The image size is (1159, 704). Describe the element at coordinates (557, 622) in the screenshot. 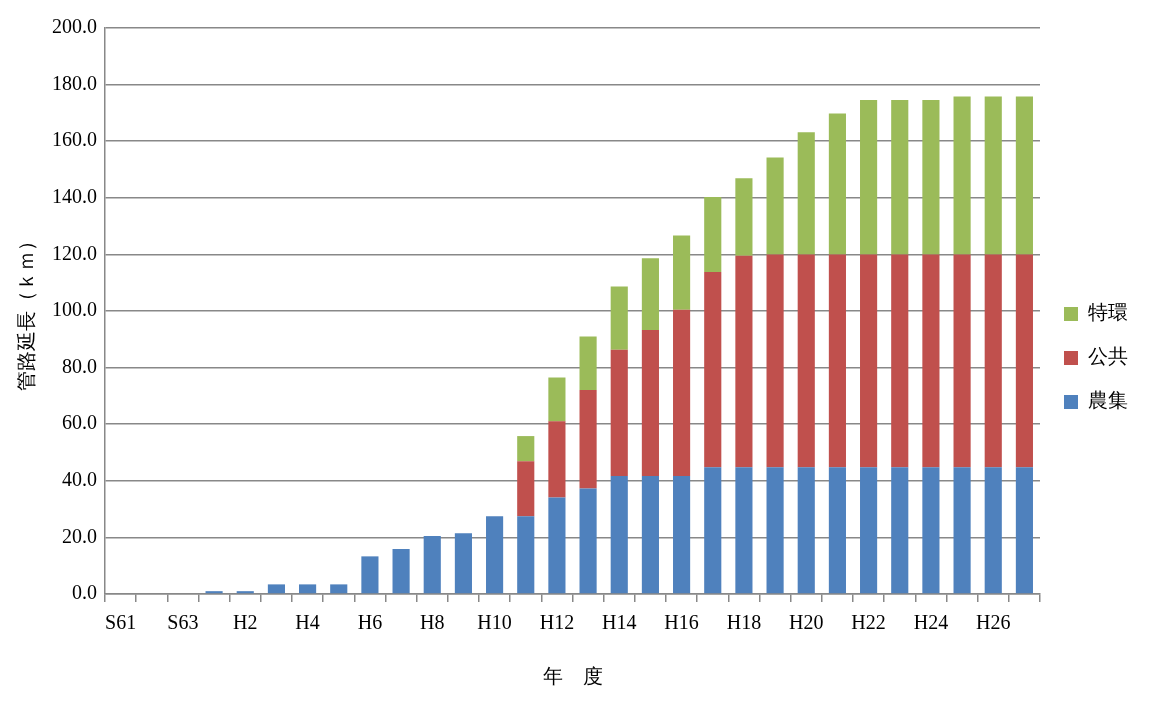

I see `x-tick-label: H12` at that location.